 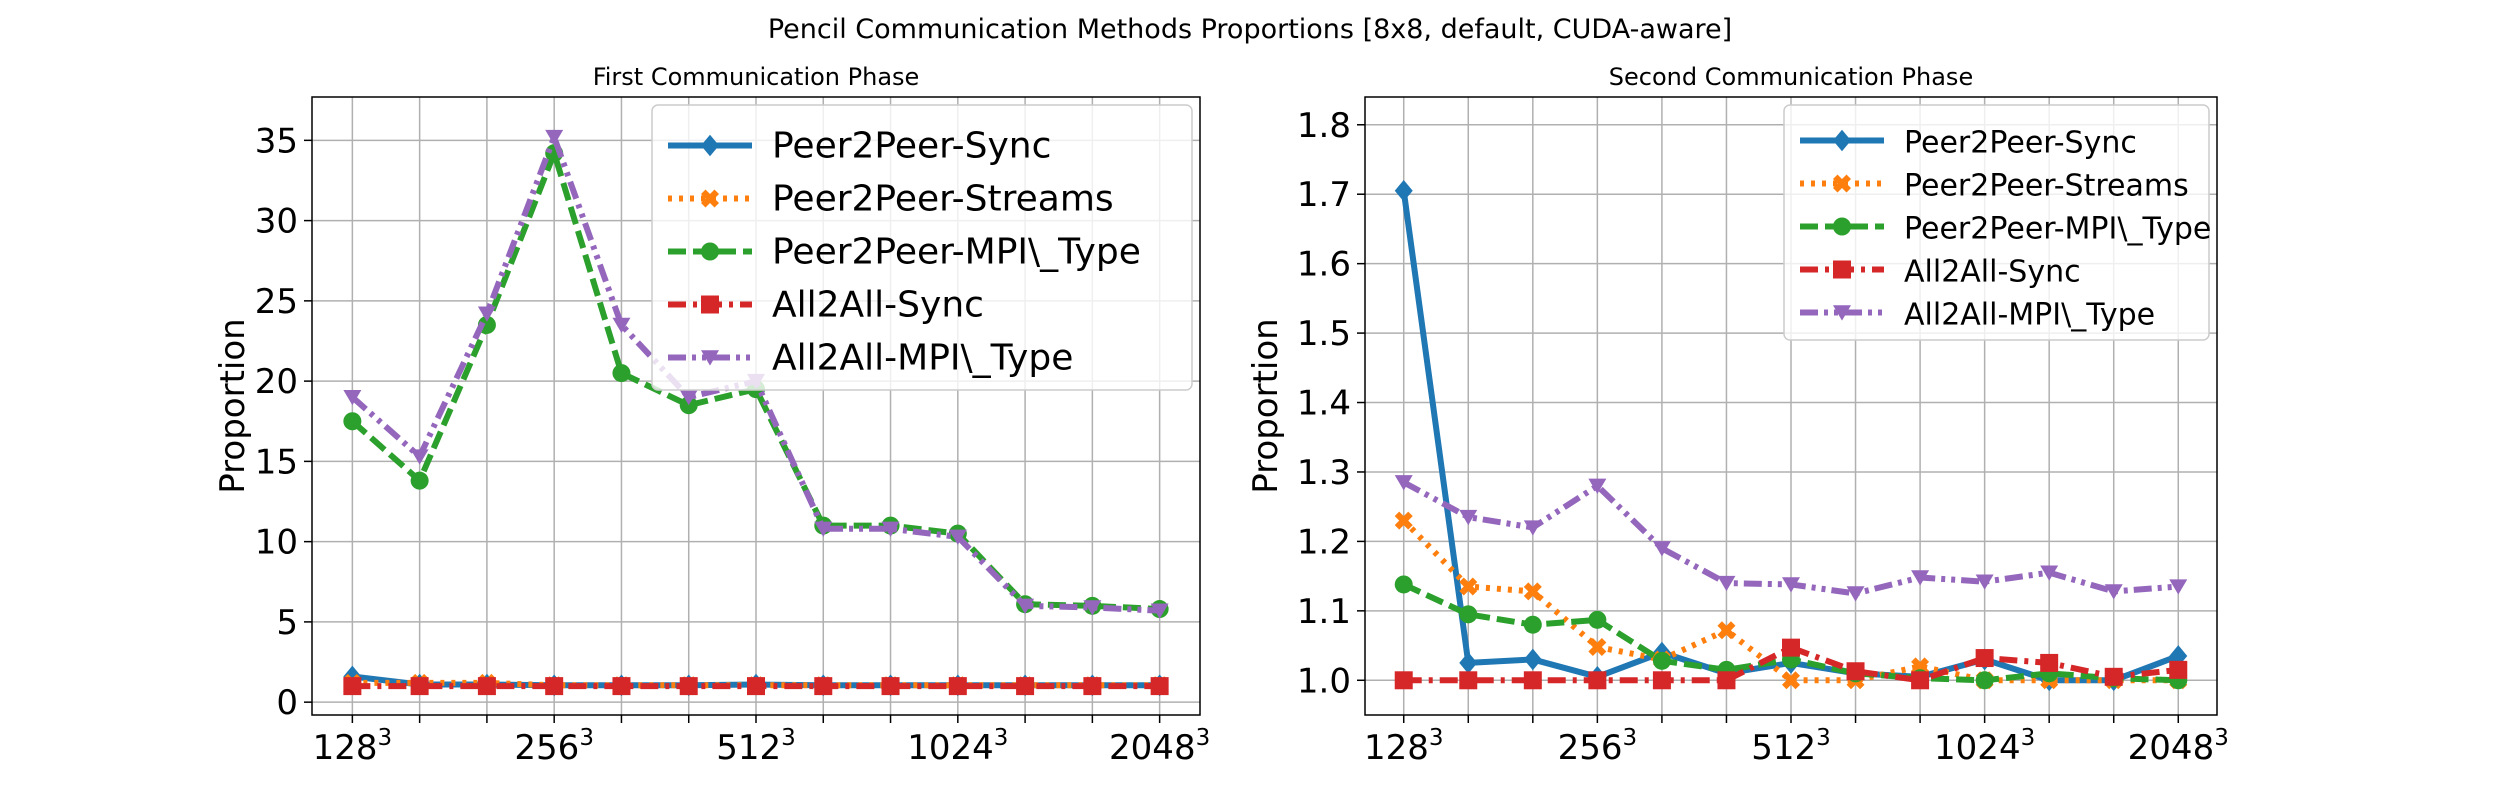 I want to click on axes-title: Second Communication Phase, so click(x=1791, y=77).